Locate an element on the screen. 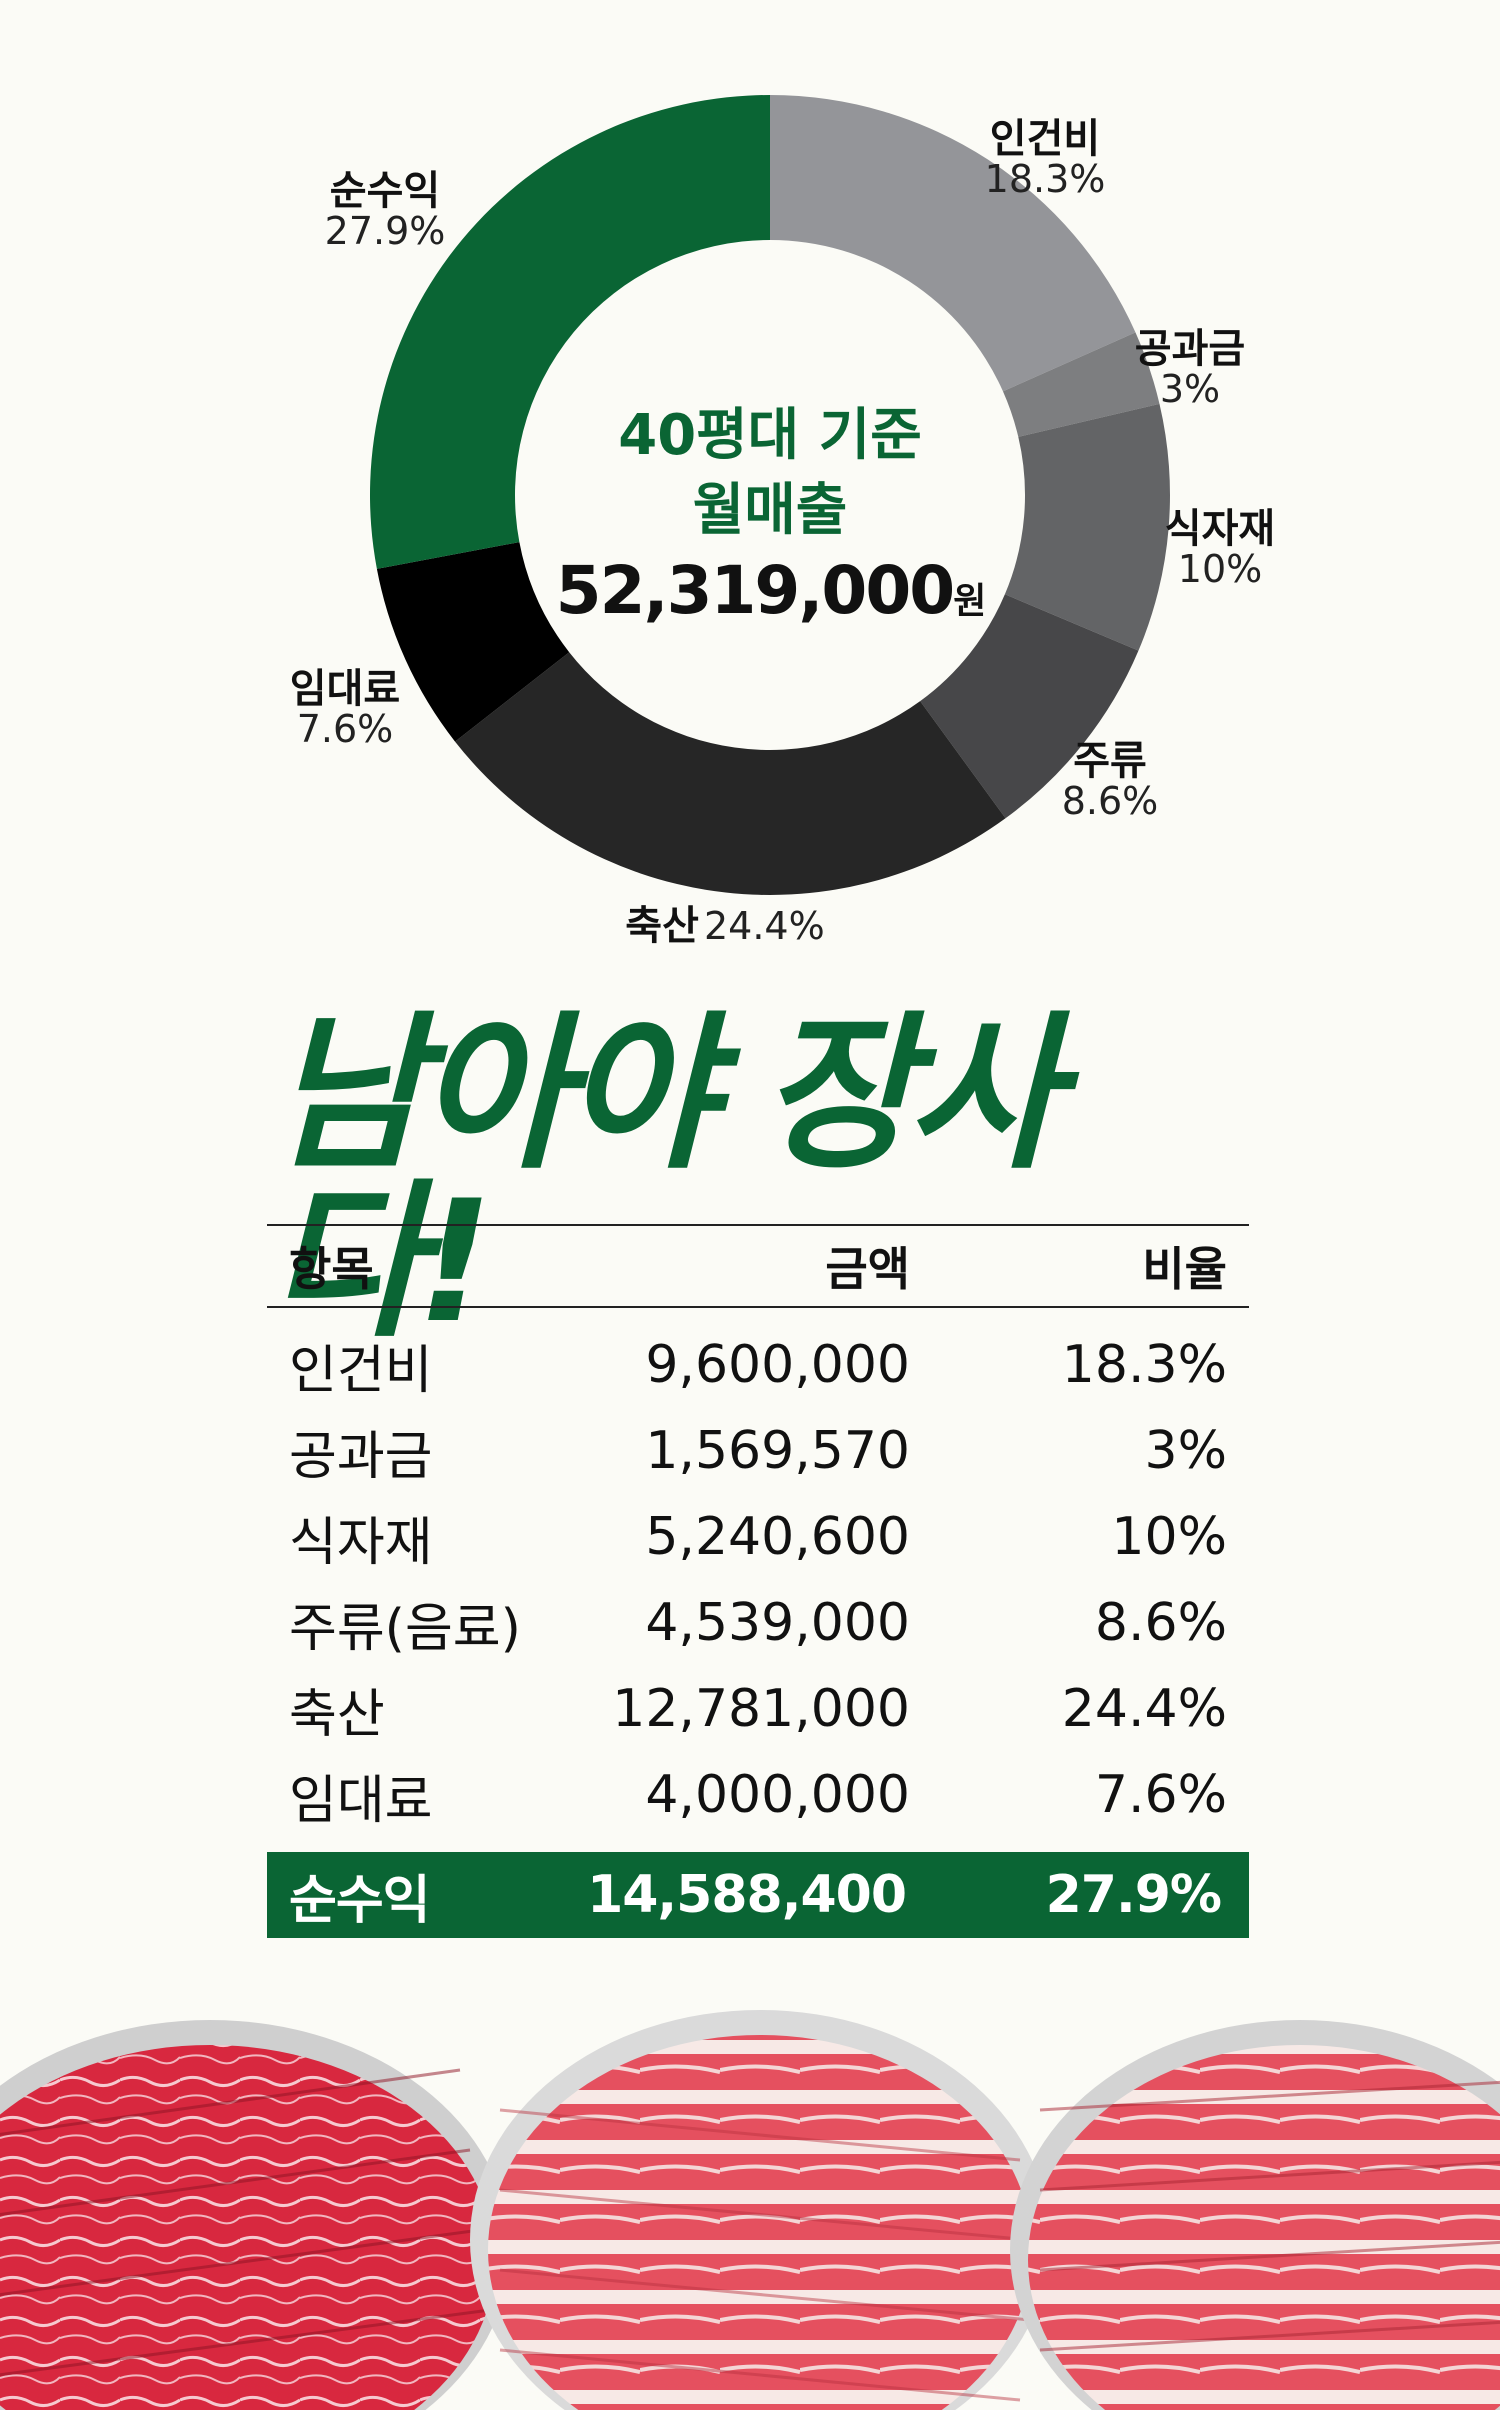  table-row: 주류(음료) 4,539,000 8.6% is located at coordinates (758, 1623).